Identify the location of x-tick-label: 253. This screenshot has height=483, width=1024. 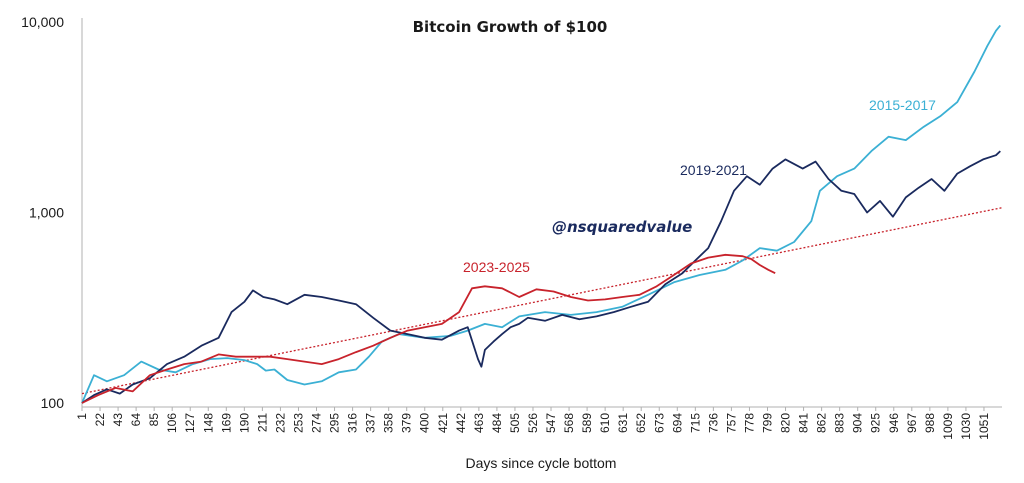
(298, 423).